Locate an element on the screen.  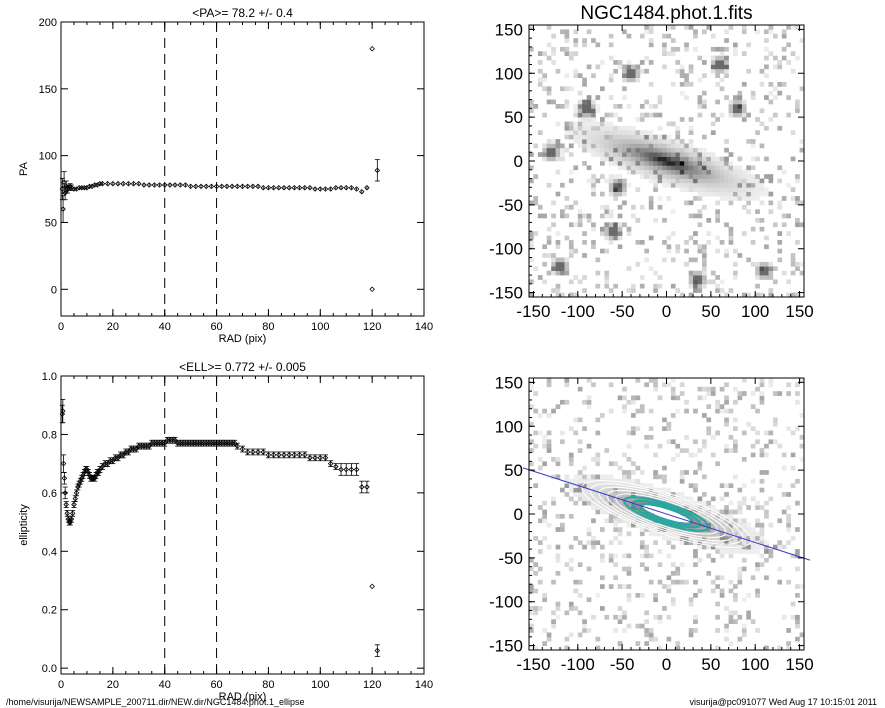
y-tick-label: 0 is located at coordinates (518, 514).